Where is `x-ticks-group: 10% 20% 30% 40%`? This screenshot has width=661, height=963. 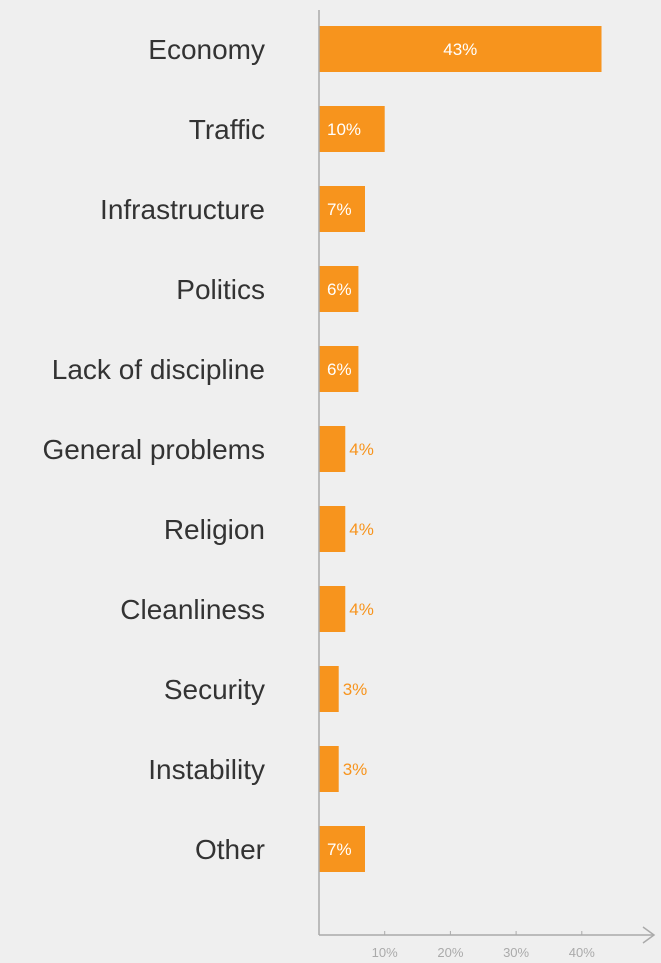
x-ticks-group: 10% 20% 30% 40% is located at coordinates (483, 945).